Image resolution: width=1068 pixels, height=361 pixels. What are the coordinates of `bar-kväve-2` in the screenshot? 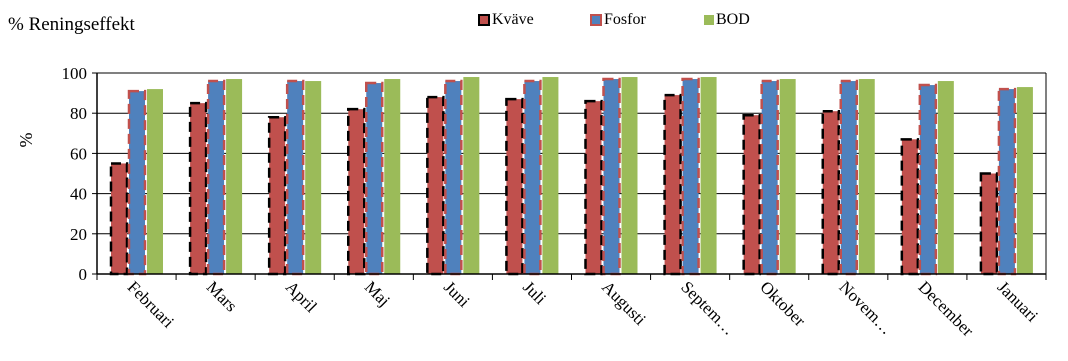 It's located at (277, 195).